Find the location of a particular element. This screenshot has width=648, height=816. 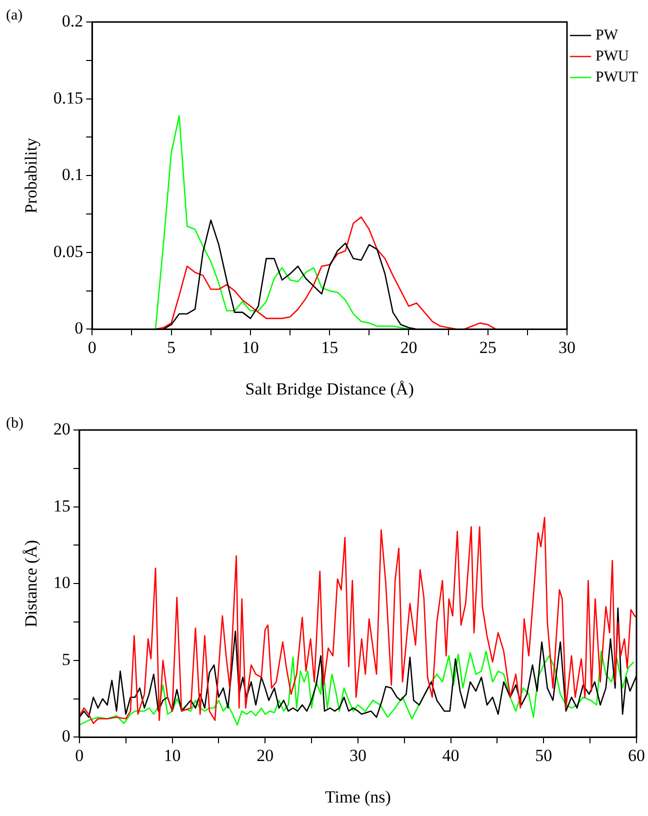

x-tick-label: 5 is located at coordinates (171, 347).